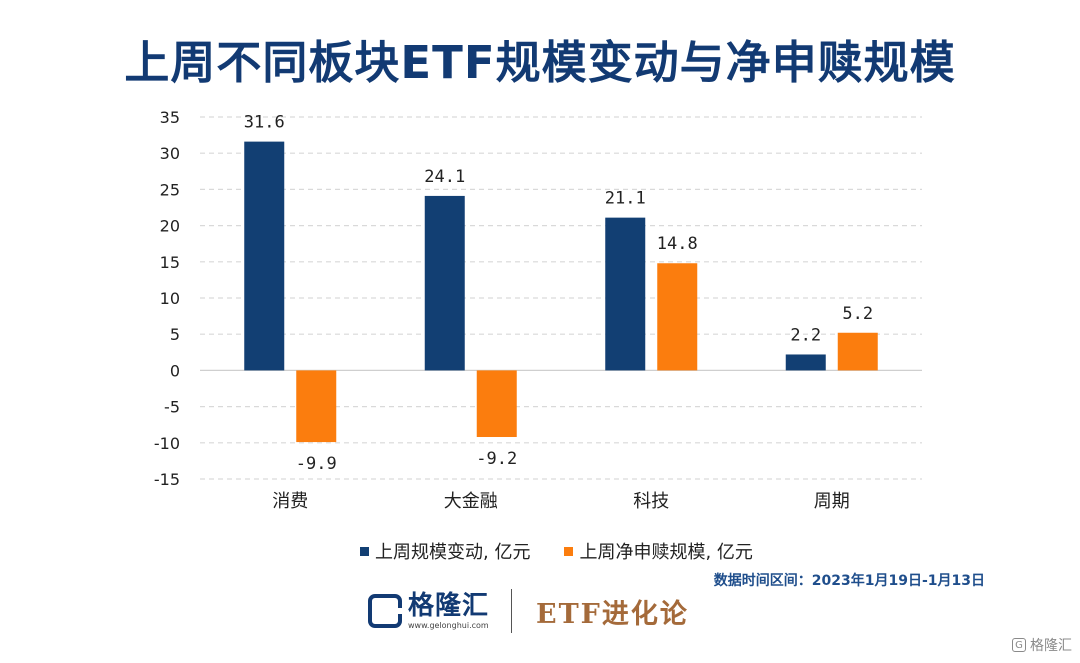 Image resolution: width=1080 pixels, height=663 pixels. Describe the element at coordinates (540, 62) in the screenshot. I see `chart-title: 上周不同板块ETF规模变动与净申赎规模` at that location.